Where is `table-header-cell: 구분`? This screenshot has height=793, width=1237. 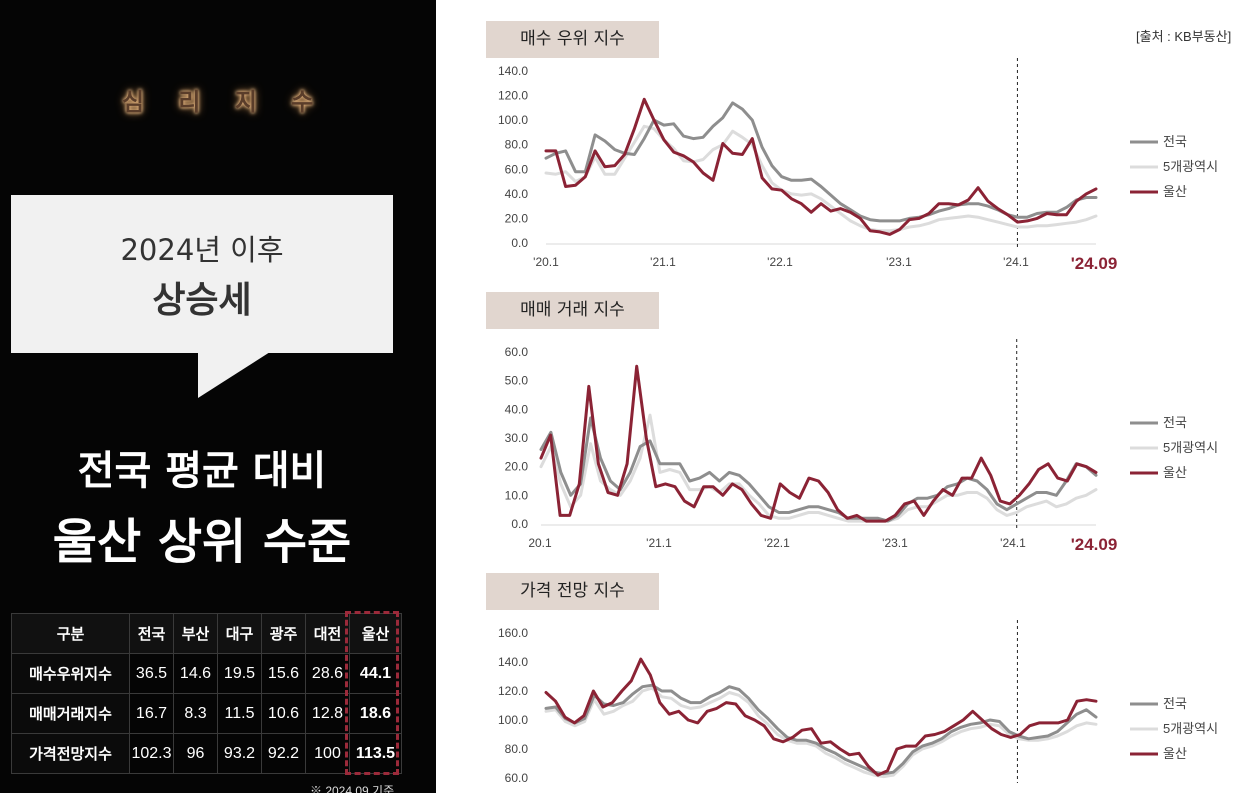 table-header-cell: 구분 is located at coordinates (70, 633).